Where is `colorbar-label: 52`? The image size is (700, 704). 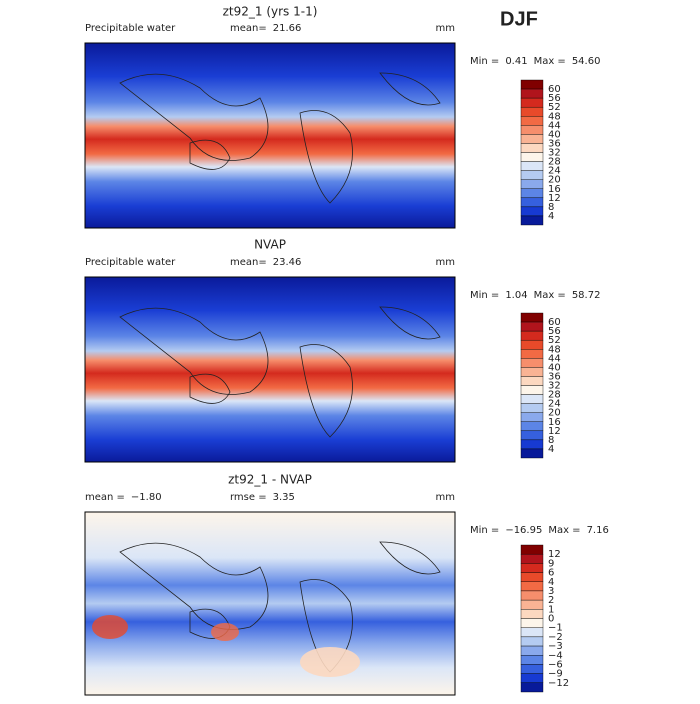 colorbar-label: 52 is located at coordinates (554, 340).